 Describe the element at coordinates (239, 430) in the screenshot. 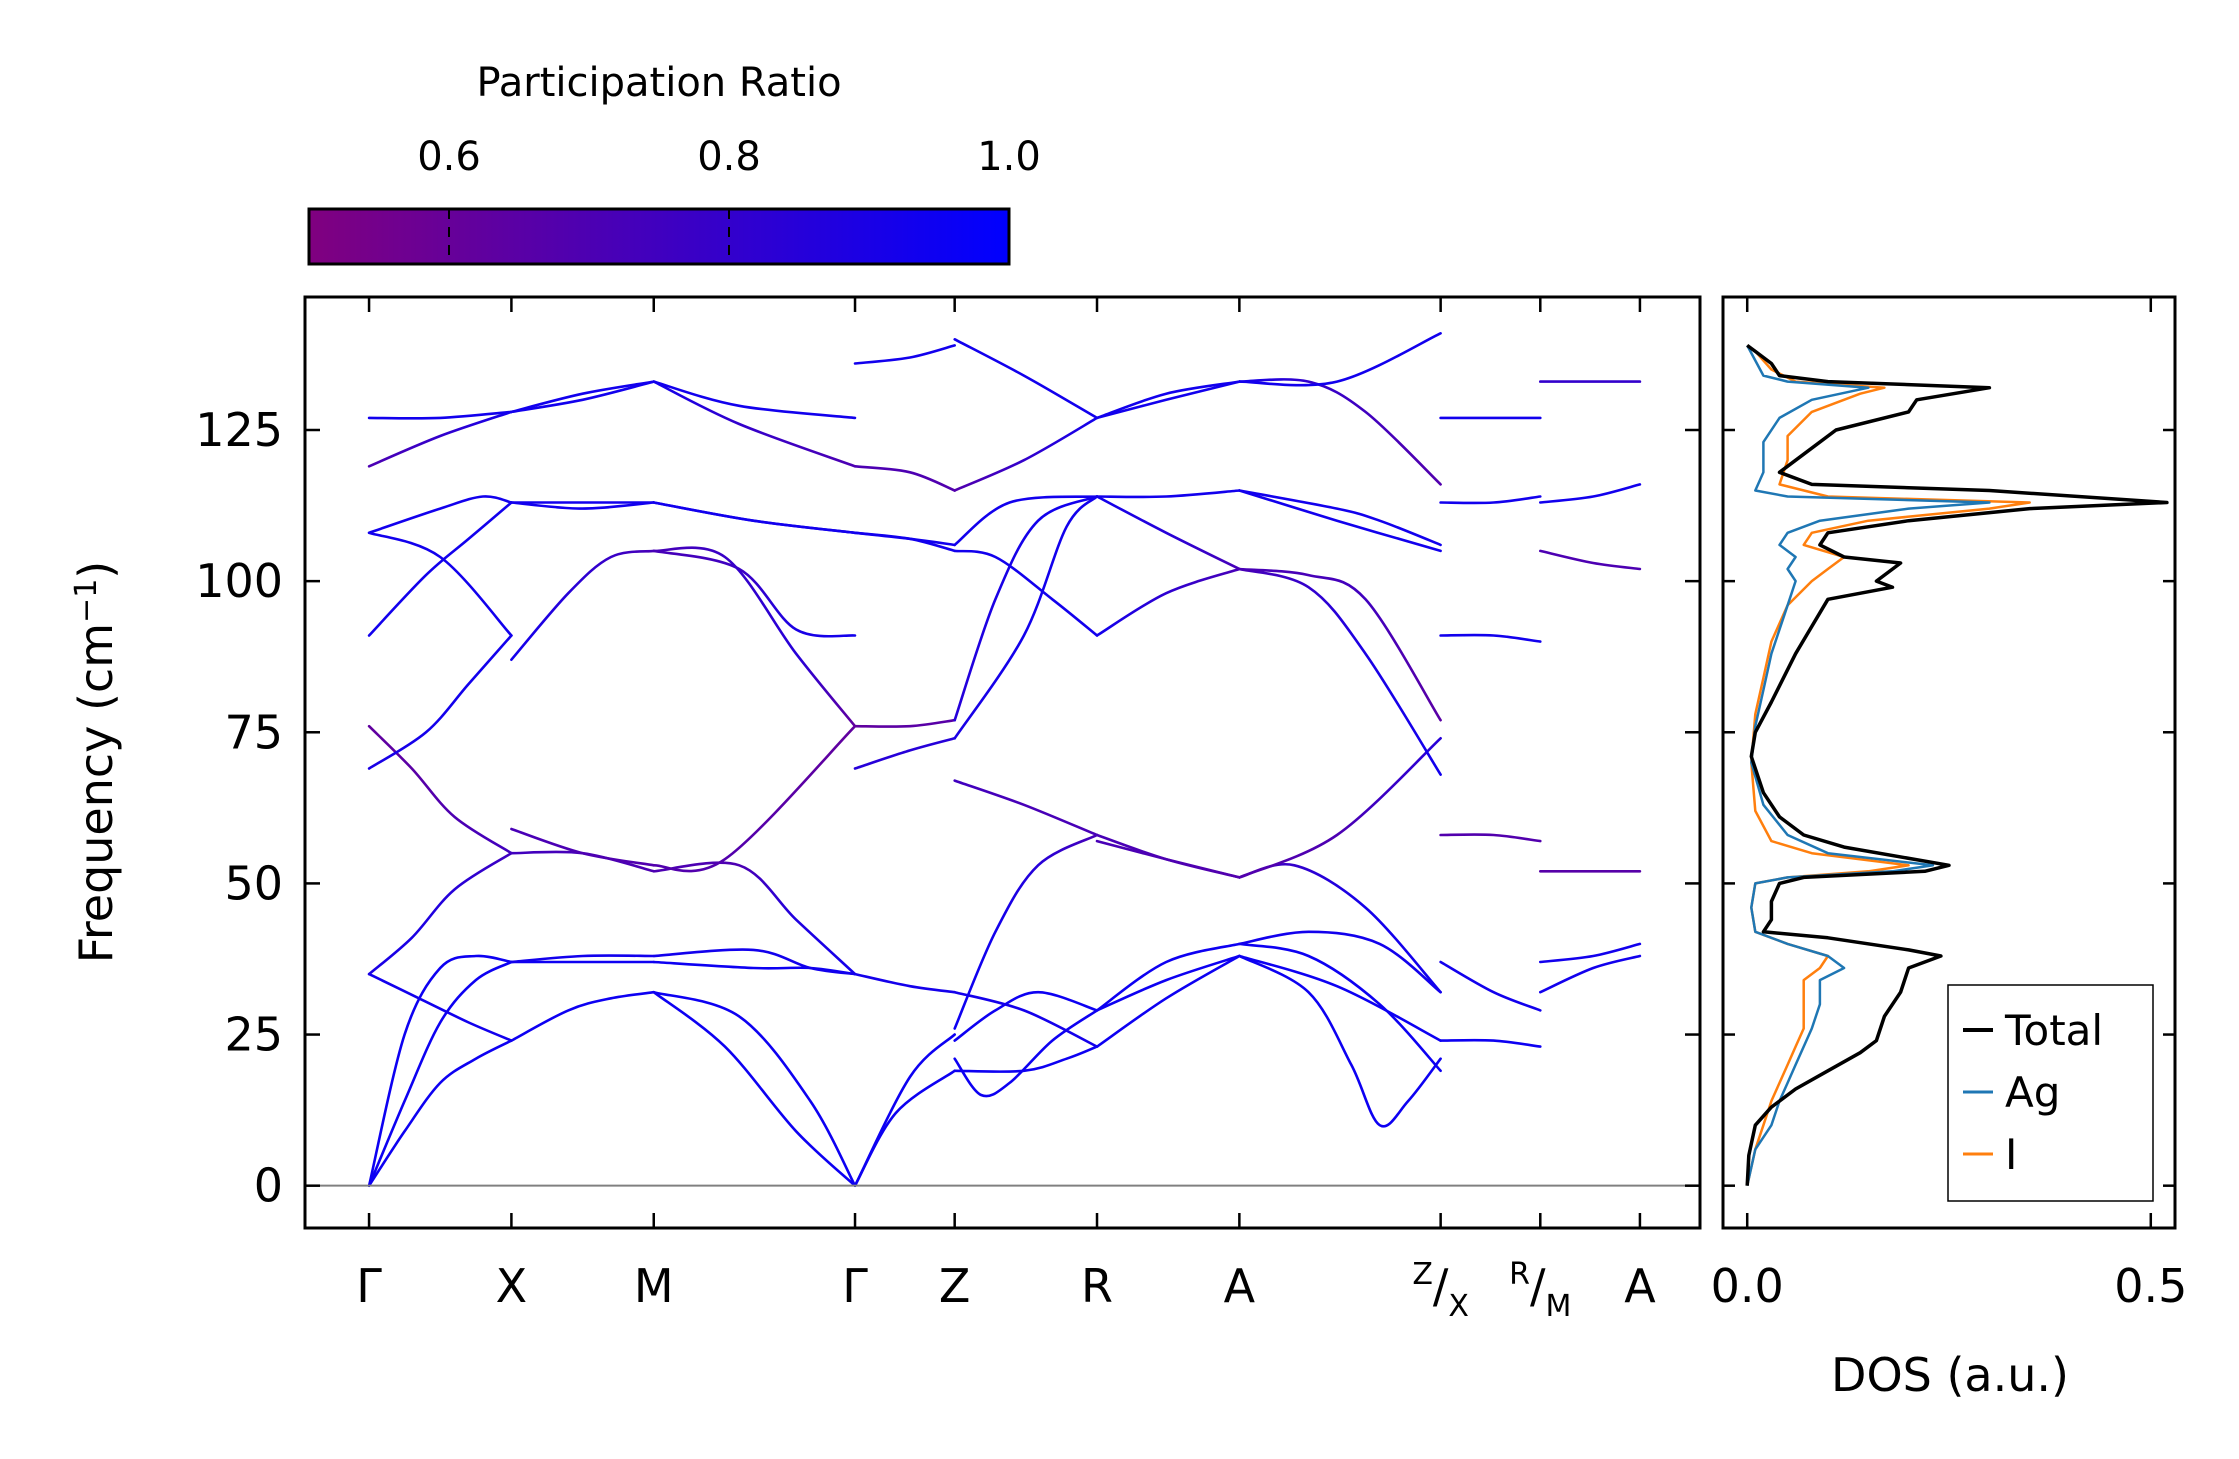

I see `y-tick-label: 125` at that location.